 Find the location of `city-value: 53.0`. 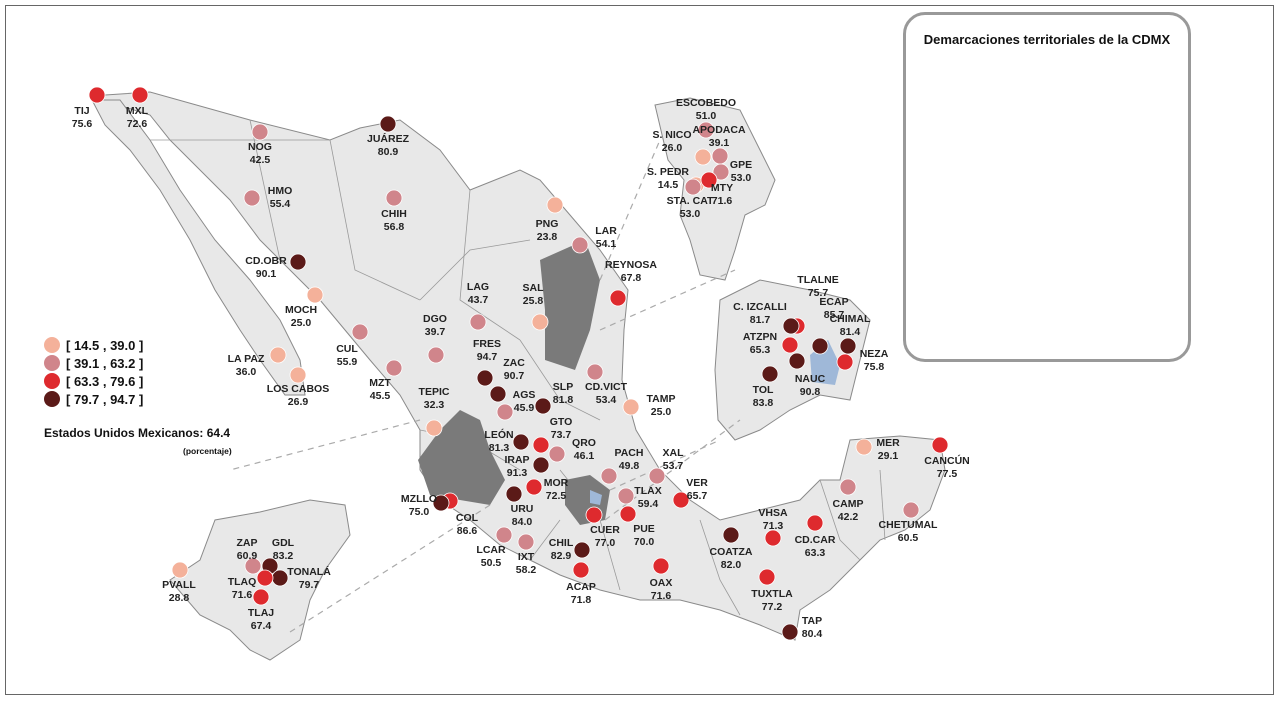

city-value: 53.0 is located at coordinates (741, 178).